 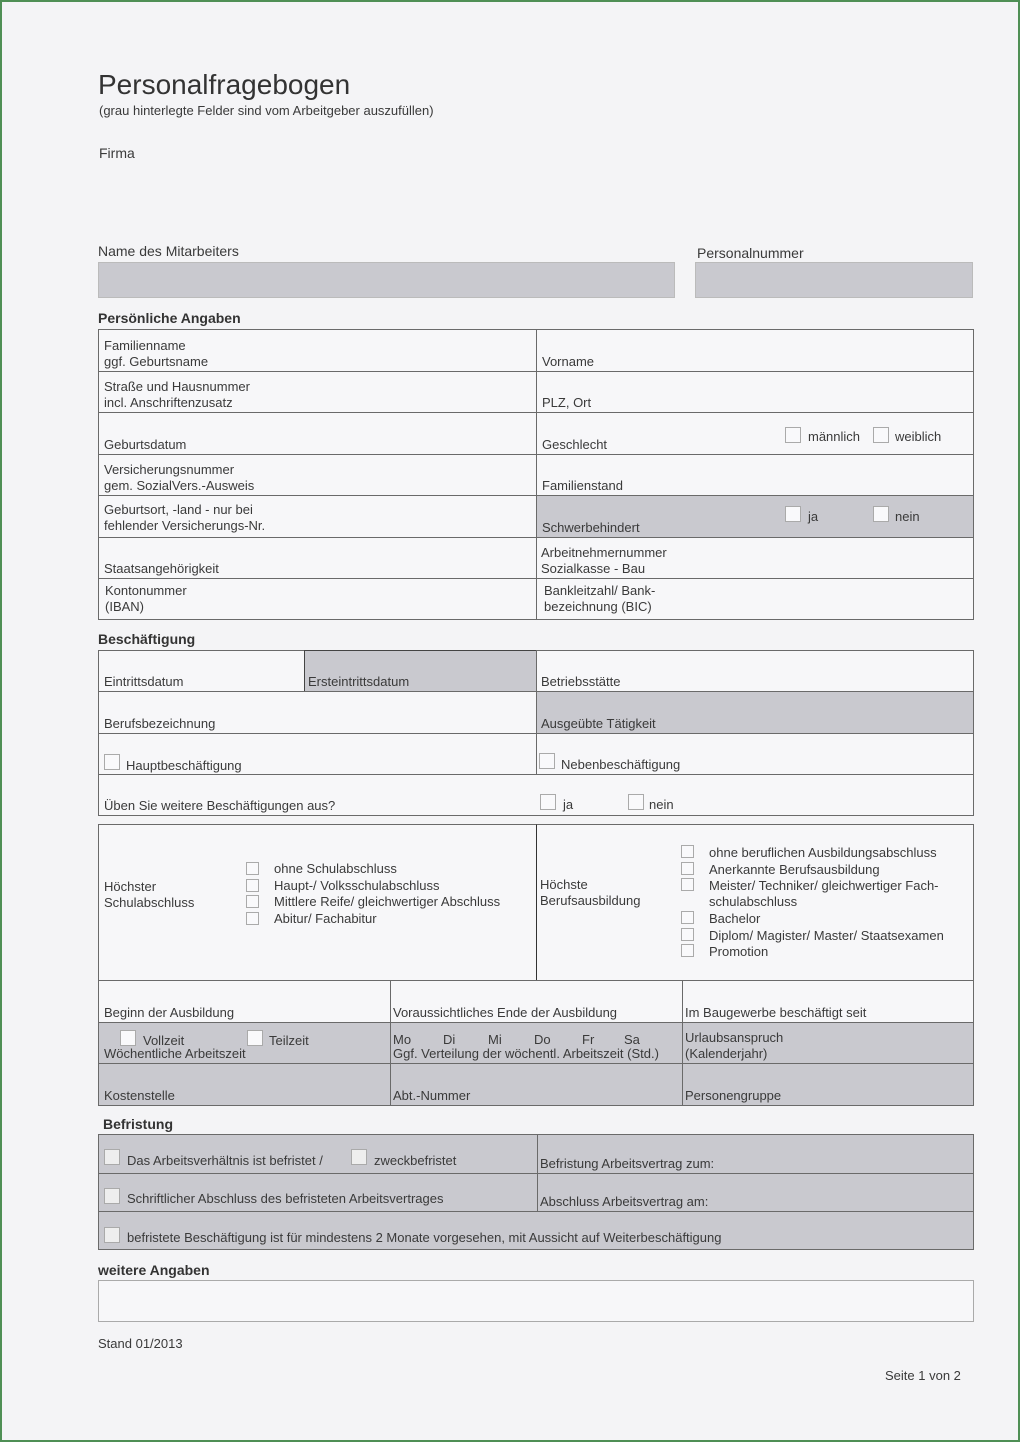 What do you see at coordinates (776, 1012) in the screenshot?
I see `baugewerbe-label: Im Baugewerbe beschäftigt seit` at bounding box center [776, 1012].